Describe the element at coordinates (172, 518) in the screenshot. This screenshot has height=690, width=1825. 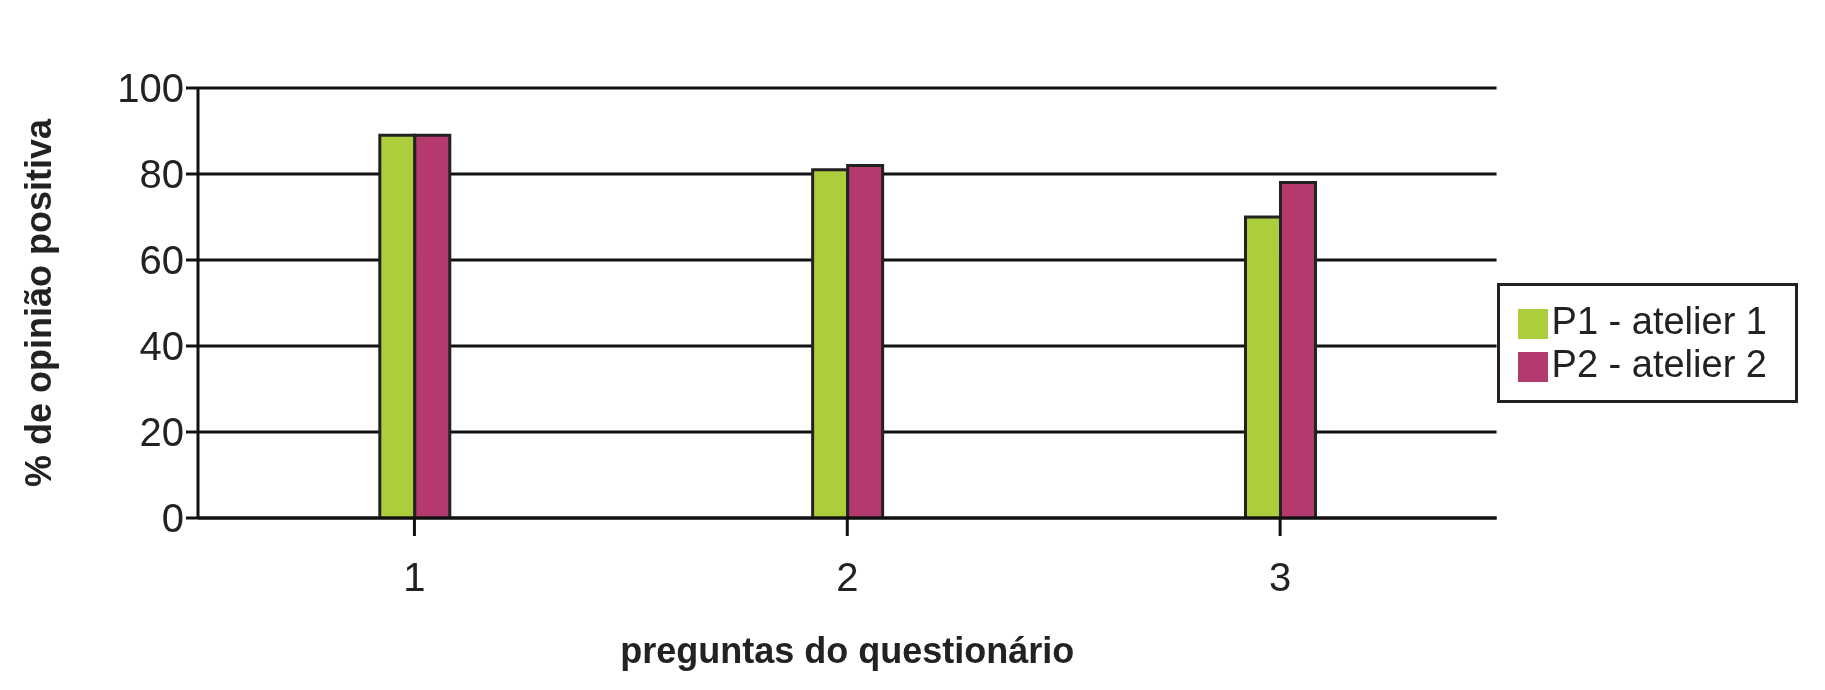
I see `y-tick-label: 0` at that location.